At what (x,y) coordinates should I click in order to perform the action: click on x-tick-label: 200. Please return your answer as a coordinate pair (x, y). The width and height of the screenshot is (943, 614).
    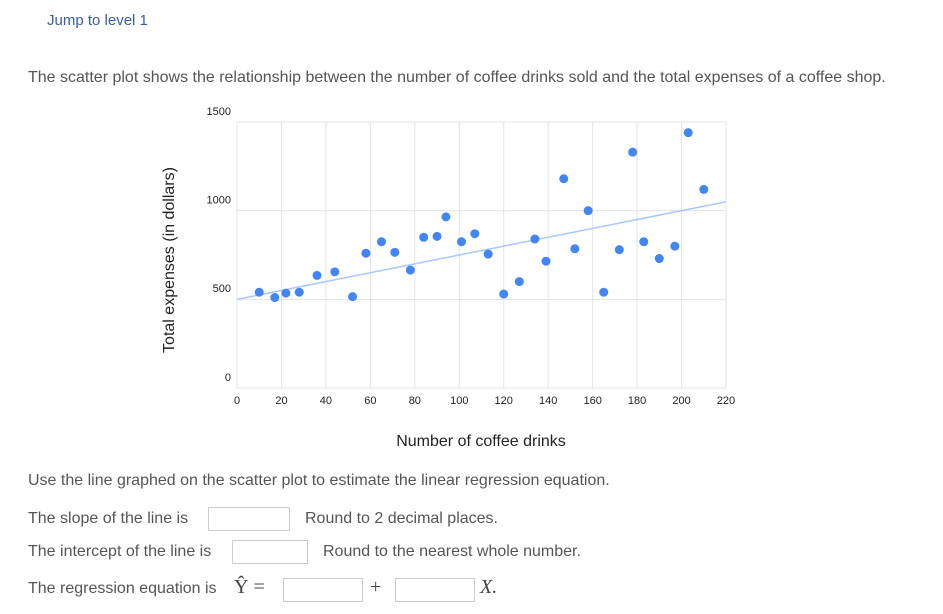
    Looking at the image, I should click on (681, 401).